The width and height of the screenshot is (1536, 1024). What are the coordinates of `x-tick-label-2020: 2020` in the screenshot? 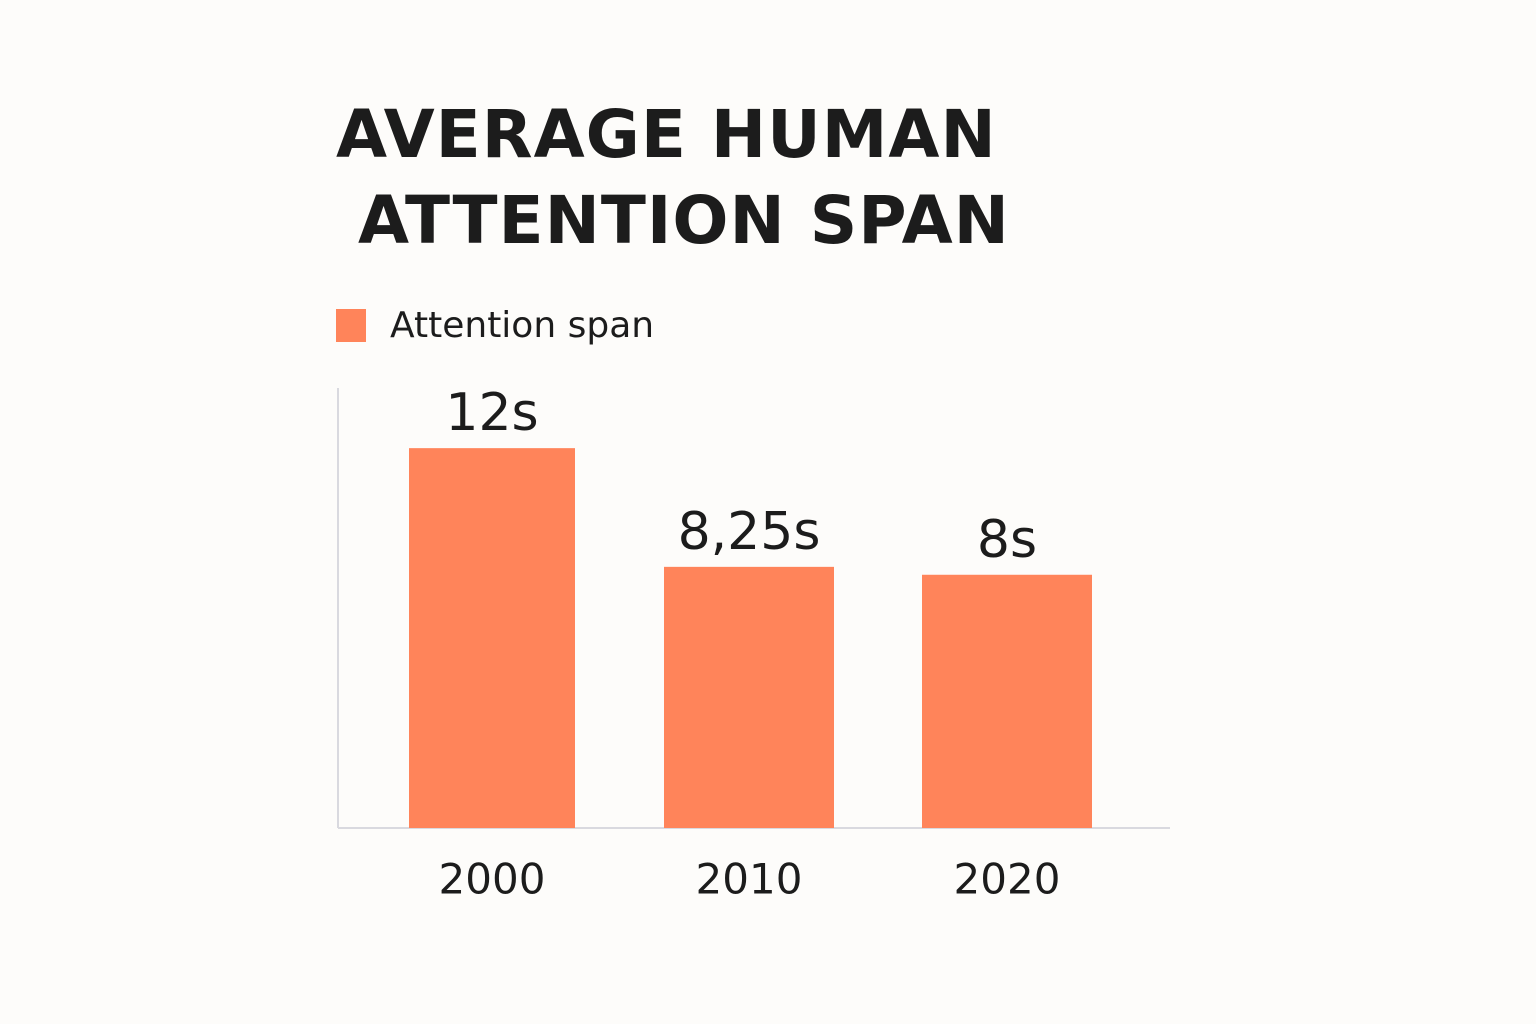 It's located at (1007, 879).